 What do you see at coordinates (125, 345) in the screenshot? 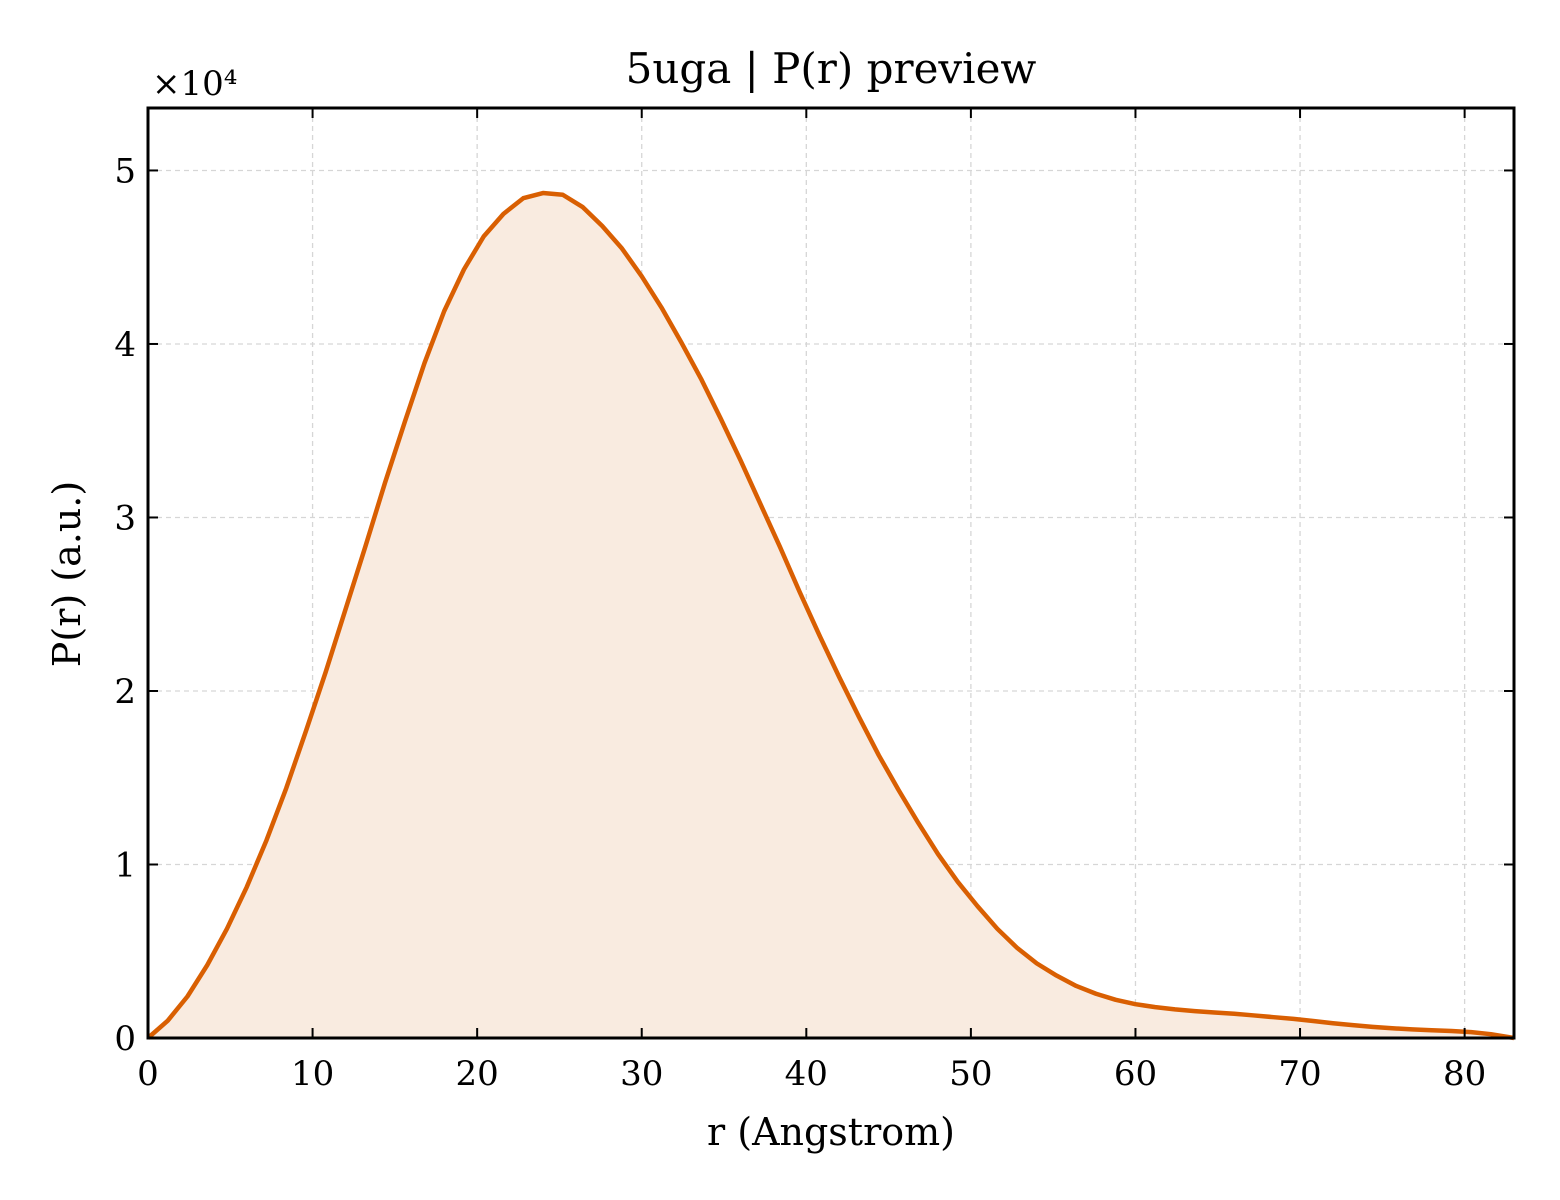
I see `y-tick-label: 4` at bounding box center [125, 345].